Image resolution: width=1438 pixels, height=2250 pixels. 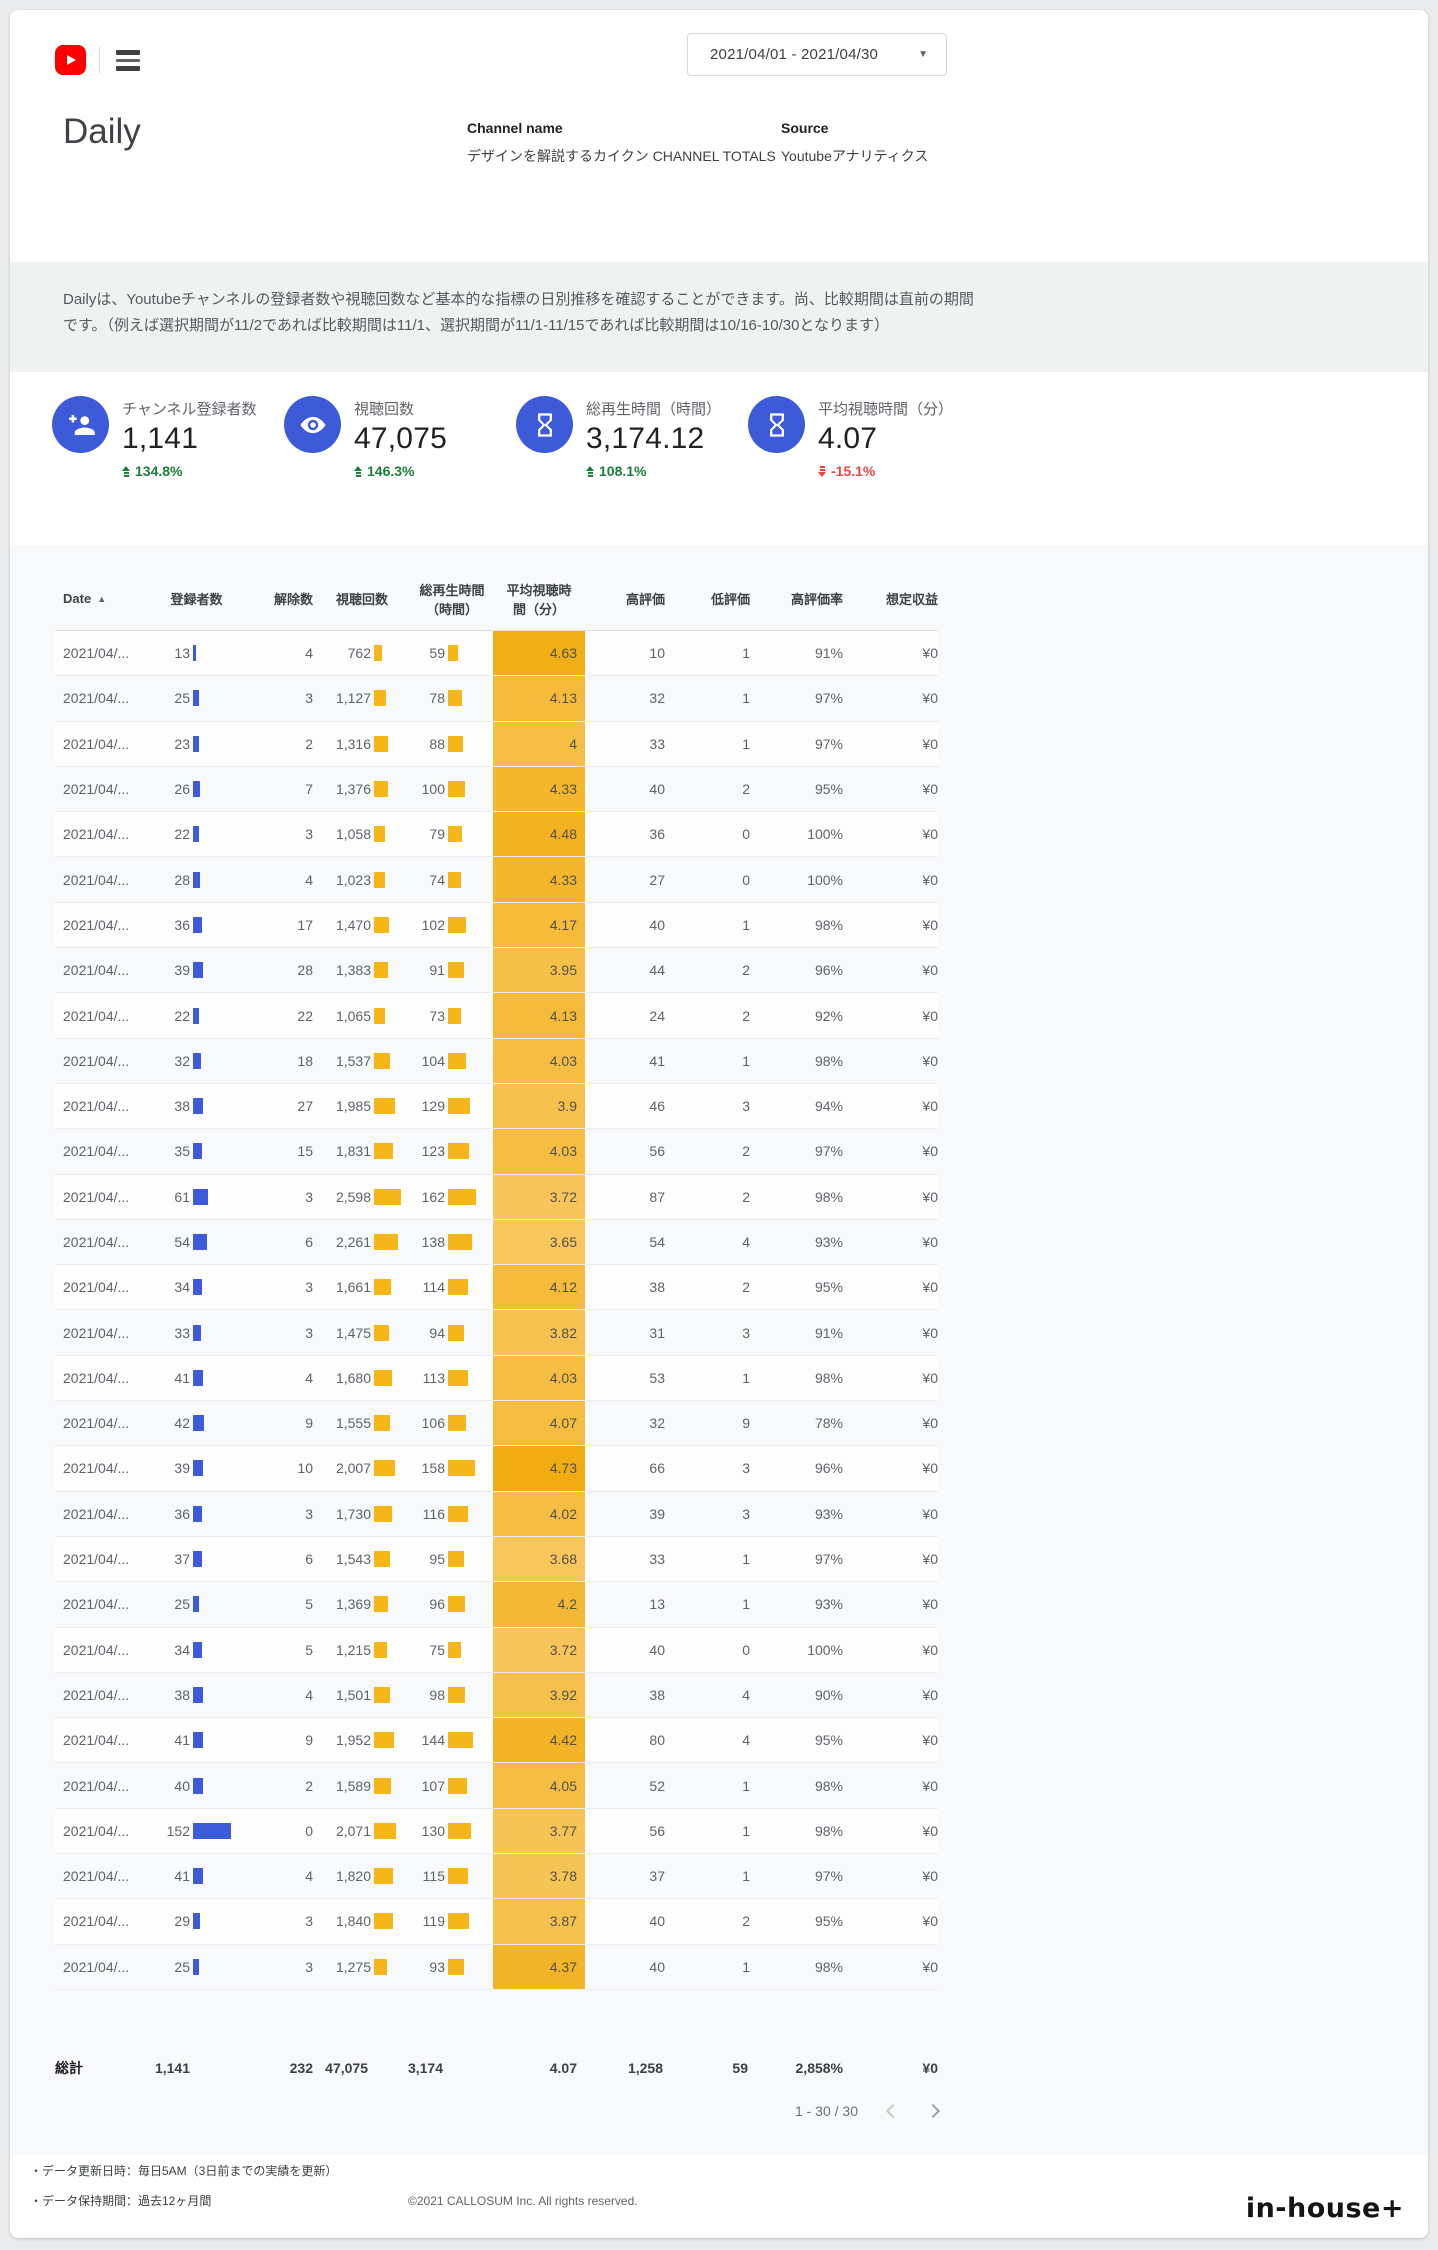 What do you see at coordinates (828, 653) in the screenshot?
I see `like-rate-cell: 91%` at bounding box center [828, 653].